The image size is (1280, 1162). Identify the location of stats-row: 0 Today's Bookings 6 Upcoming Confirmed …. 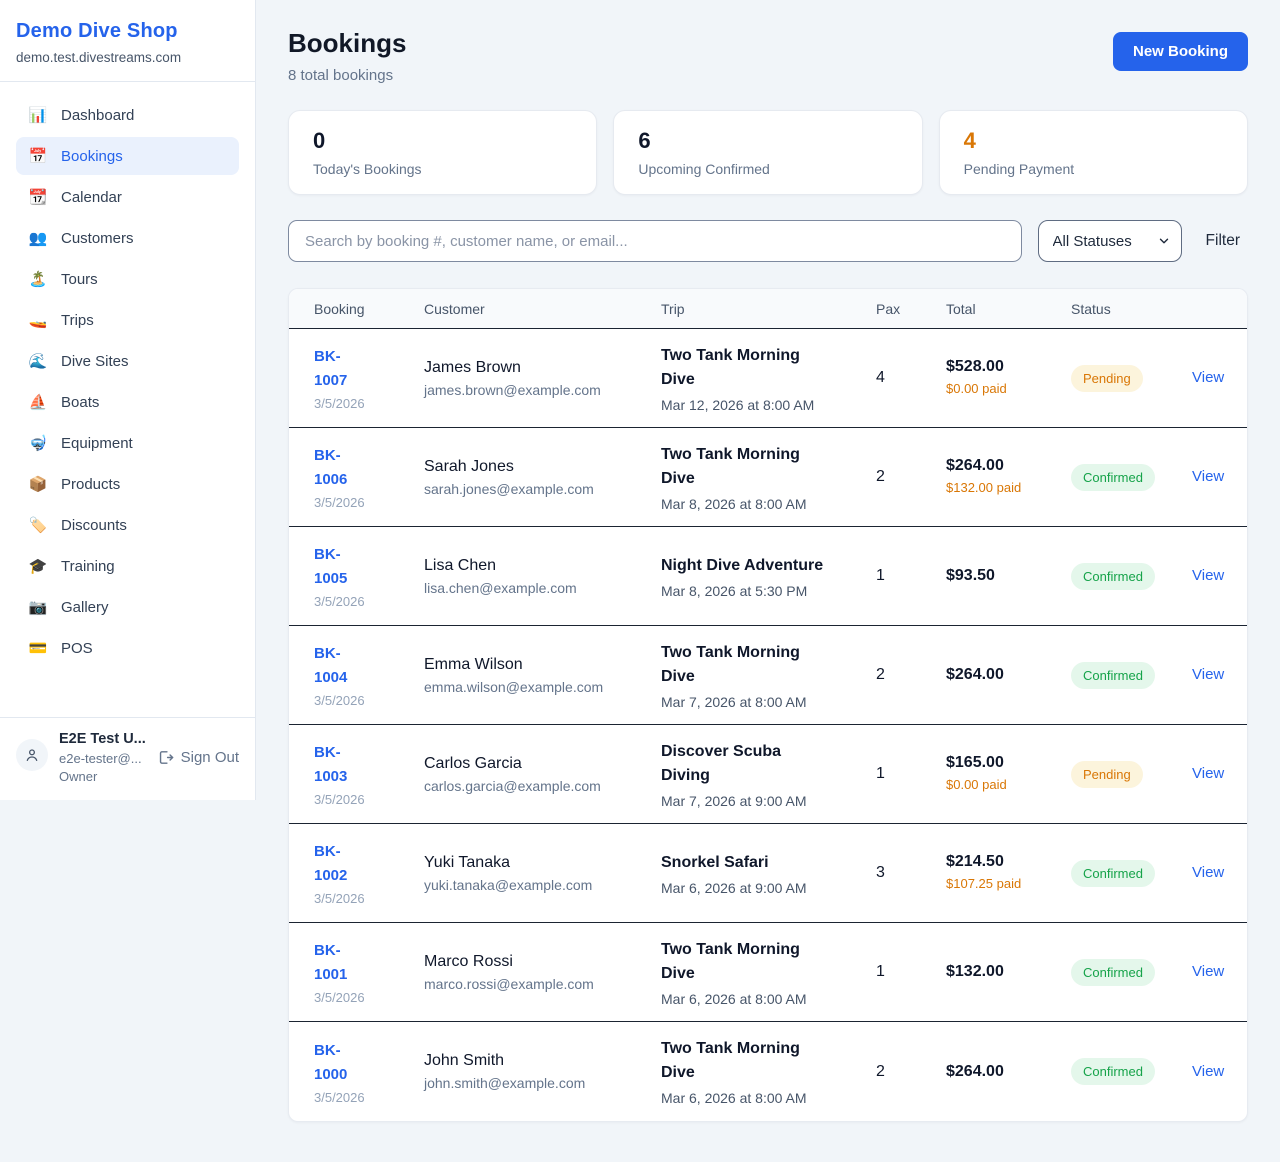
(768, 152).